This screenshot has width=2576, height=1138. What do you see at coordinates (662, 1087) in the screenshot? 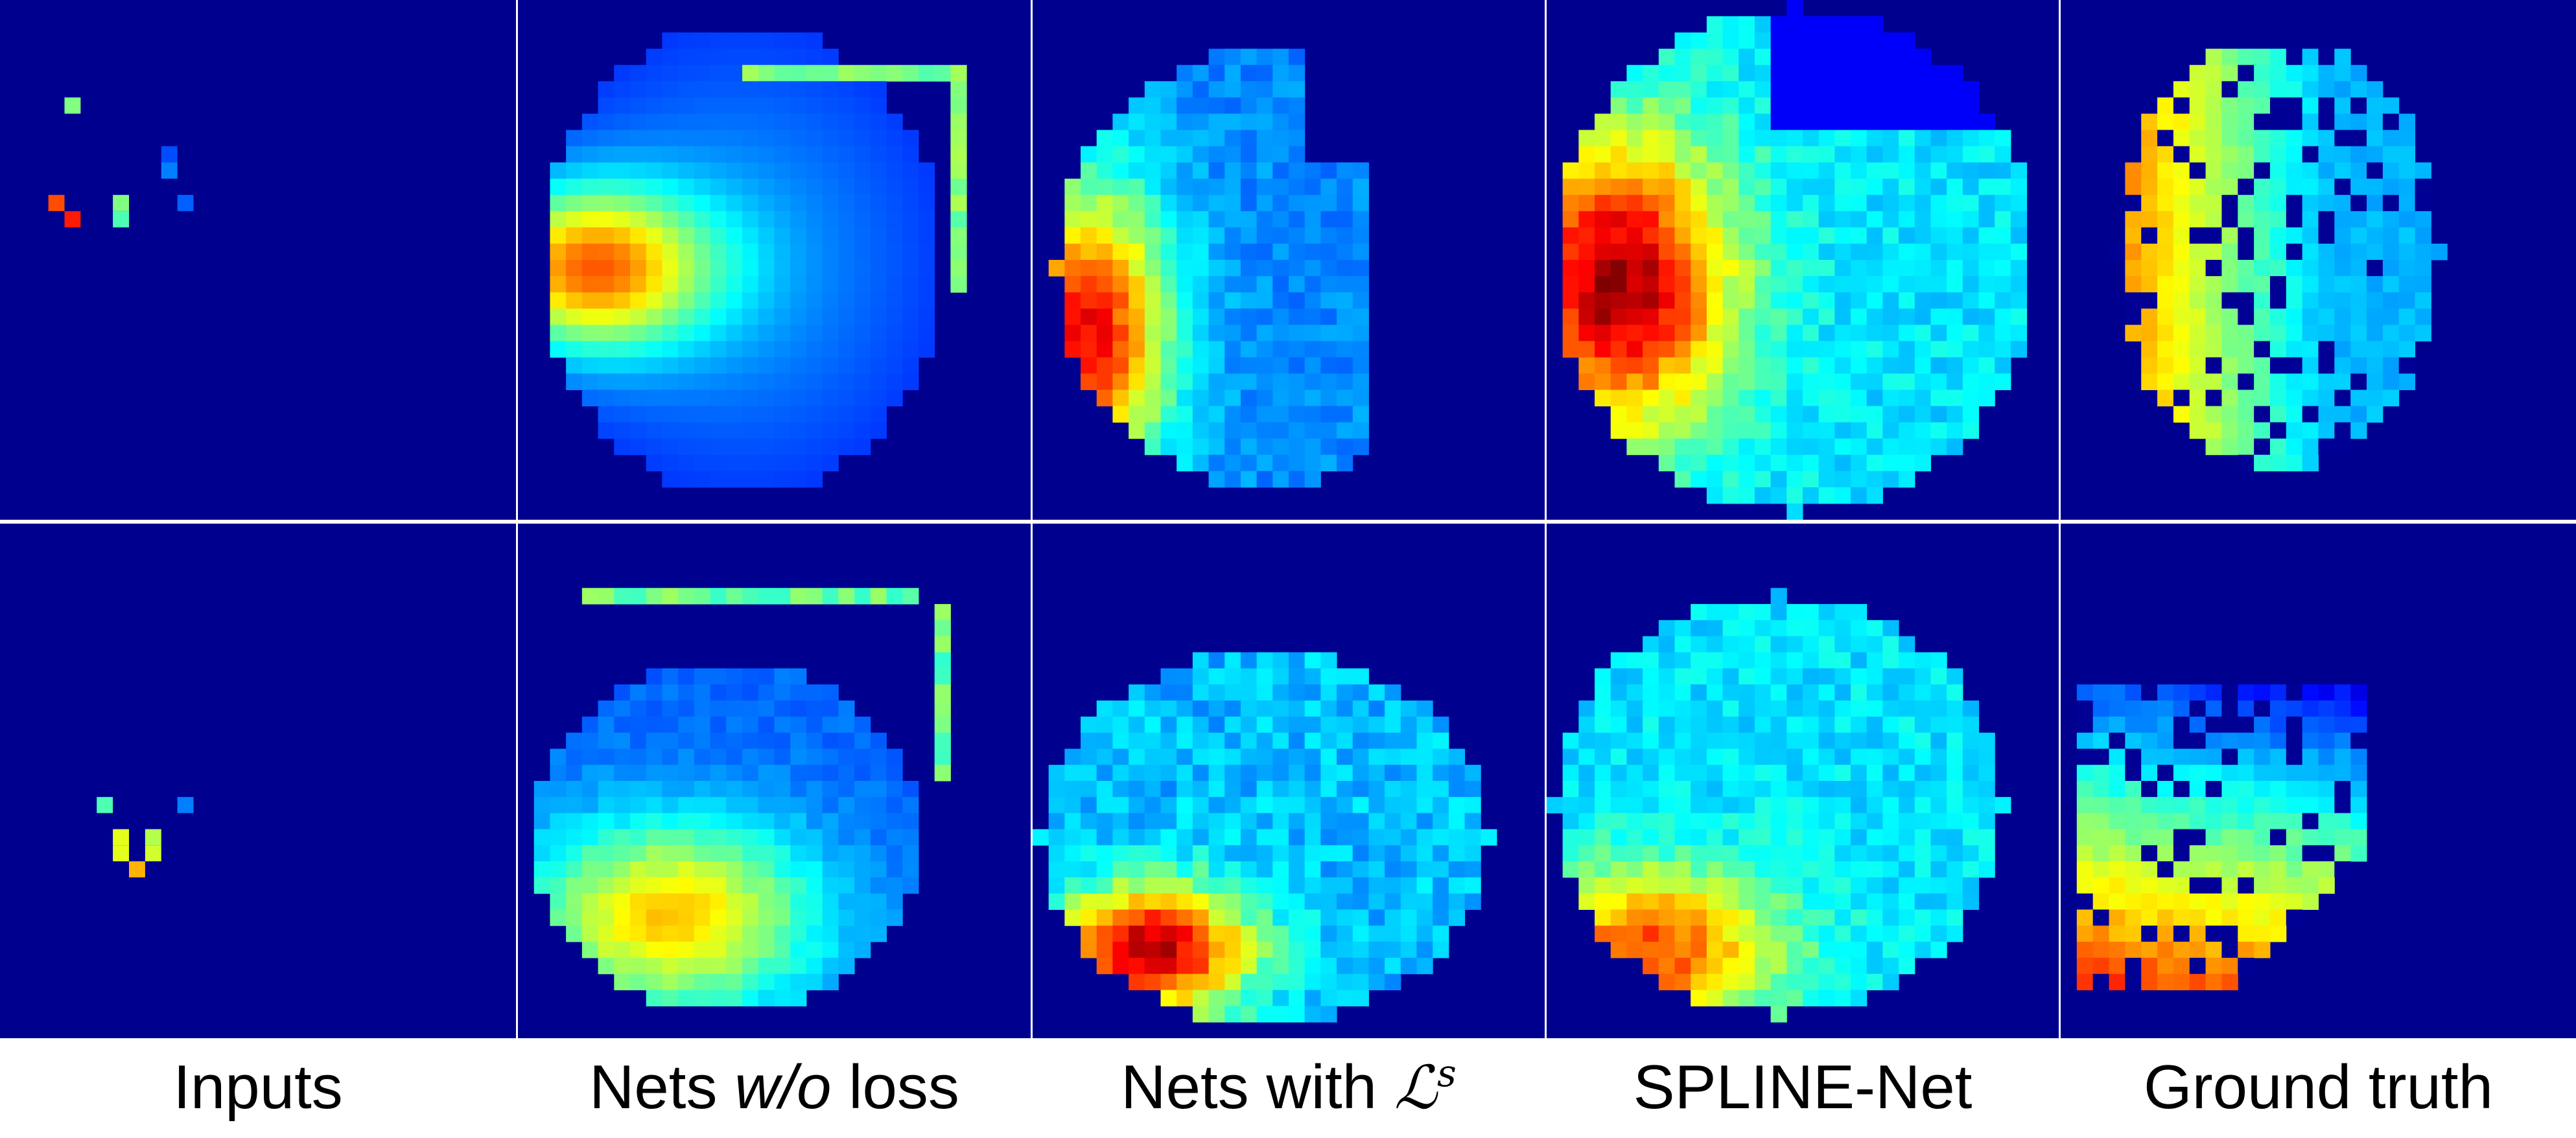
I see `caption-nets-wo-loss-prefix: Nets` at bounding box center [662, 1087].